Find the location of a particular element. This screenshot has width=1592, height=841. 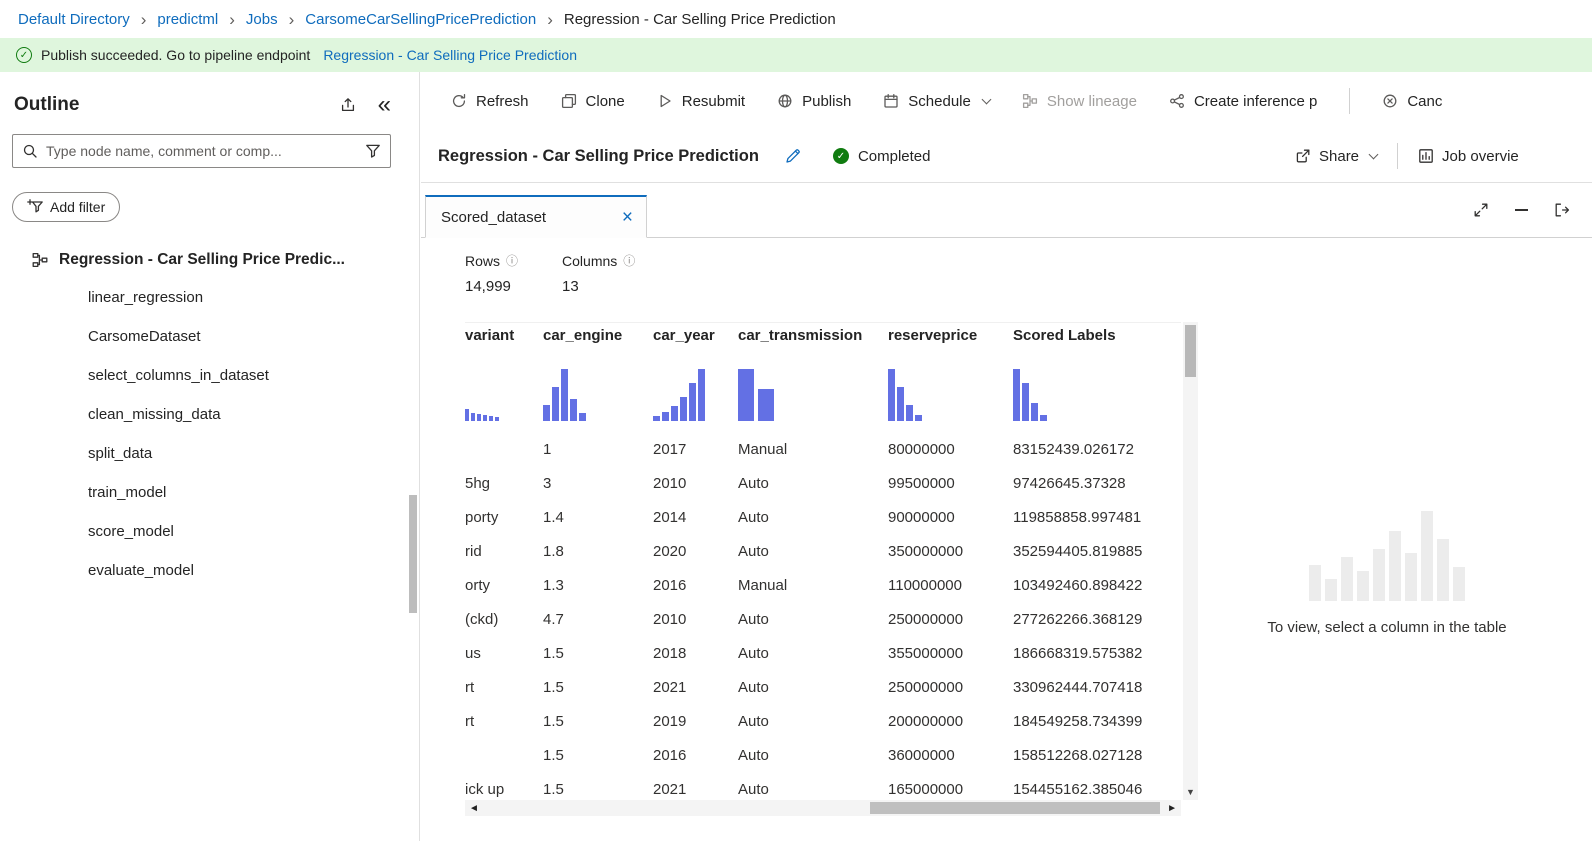

job-toolbar: Refresh Clone Resubmit is located at coordinates (1006, 101).